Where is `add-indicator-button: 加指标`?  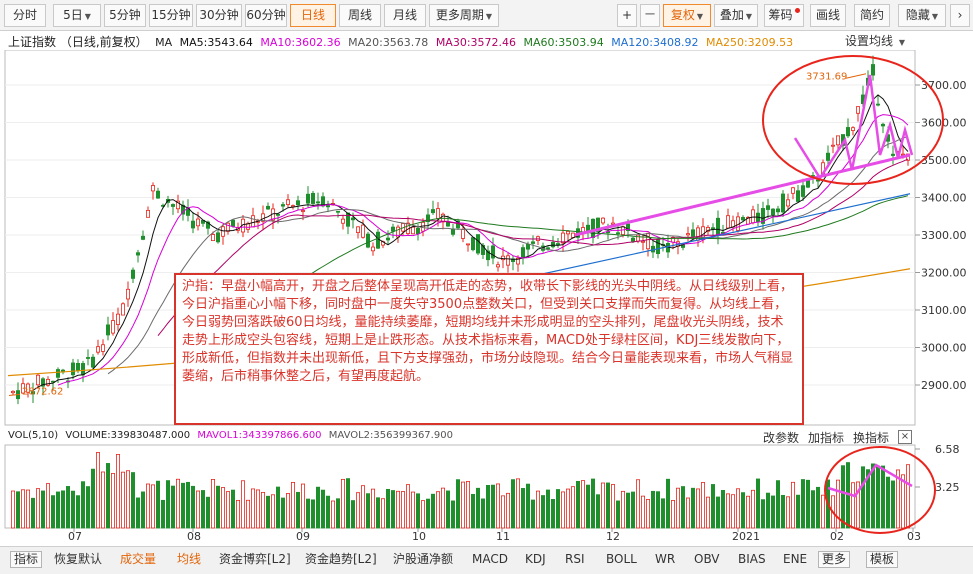 add-indicator-button: 加指标 is located at coordinates (826, 438).